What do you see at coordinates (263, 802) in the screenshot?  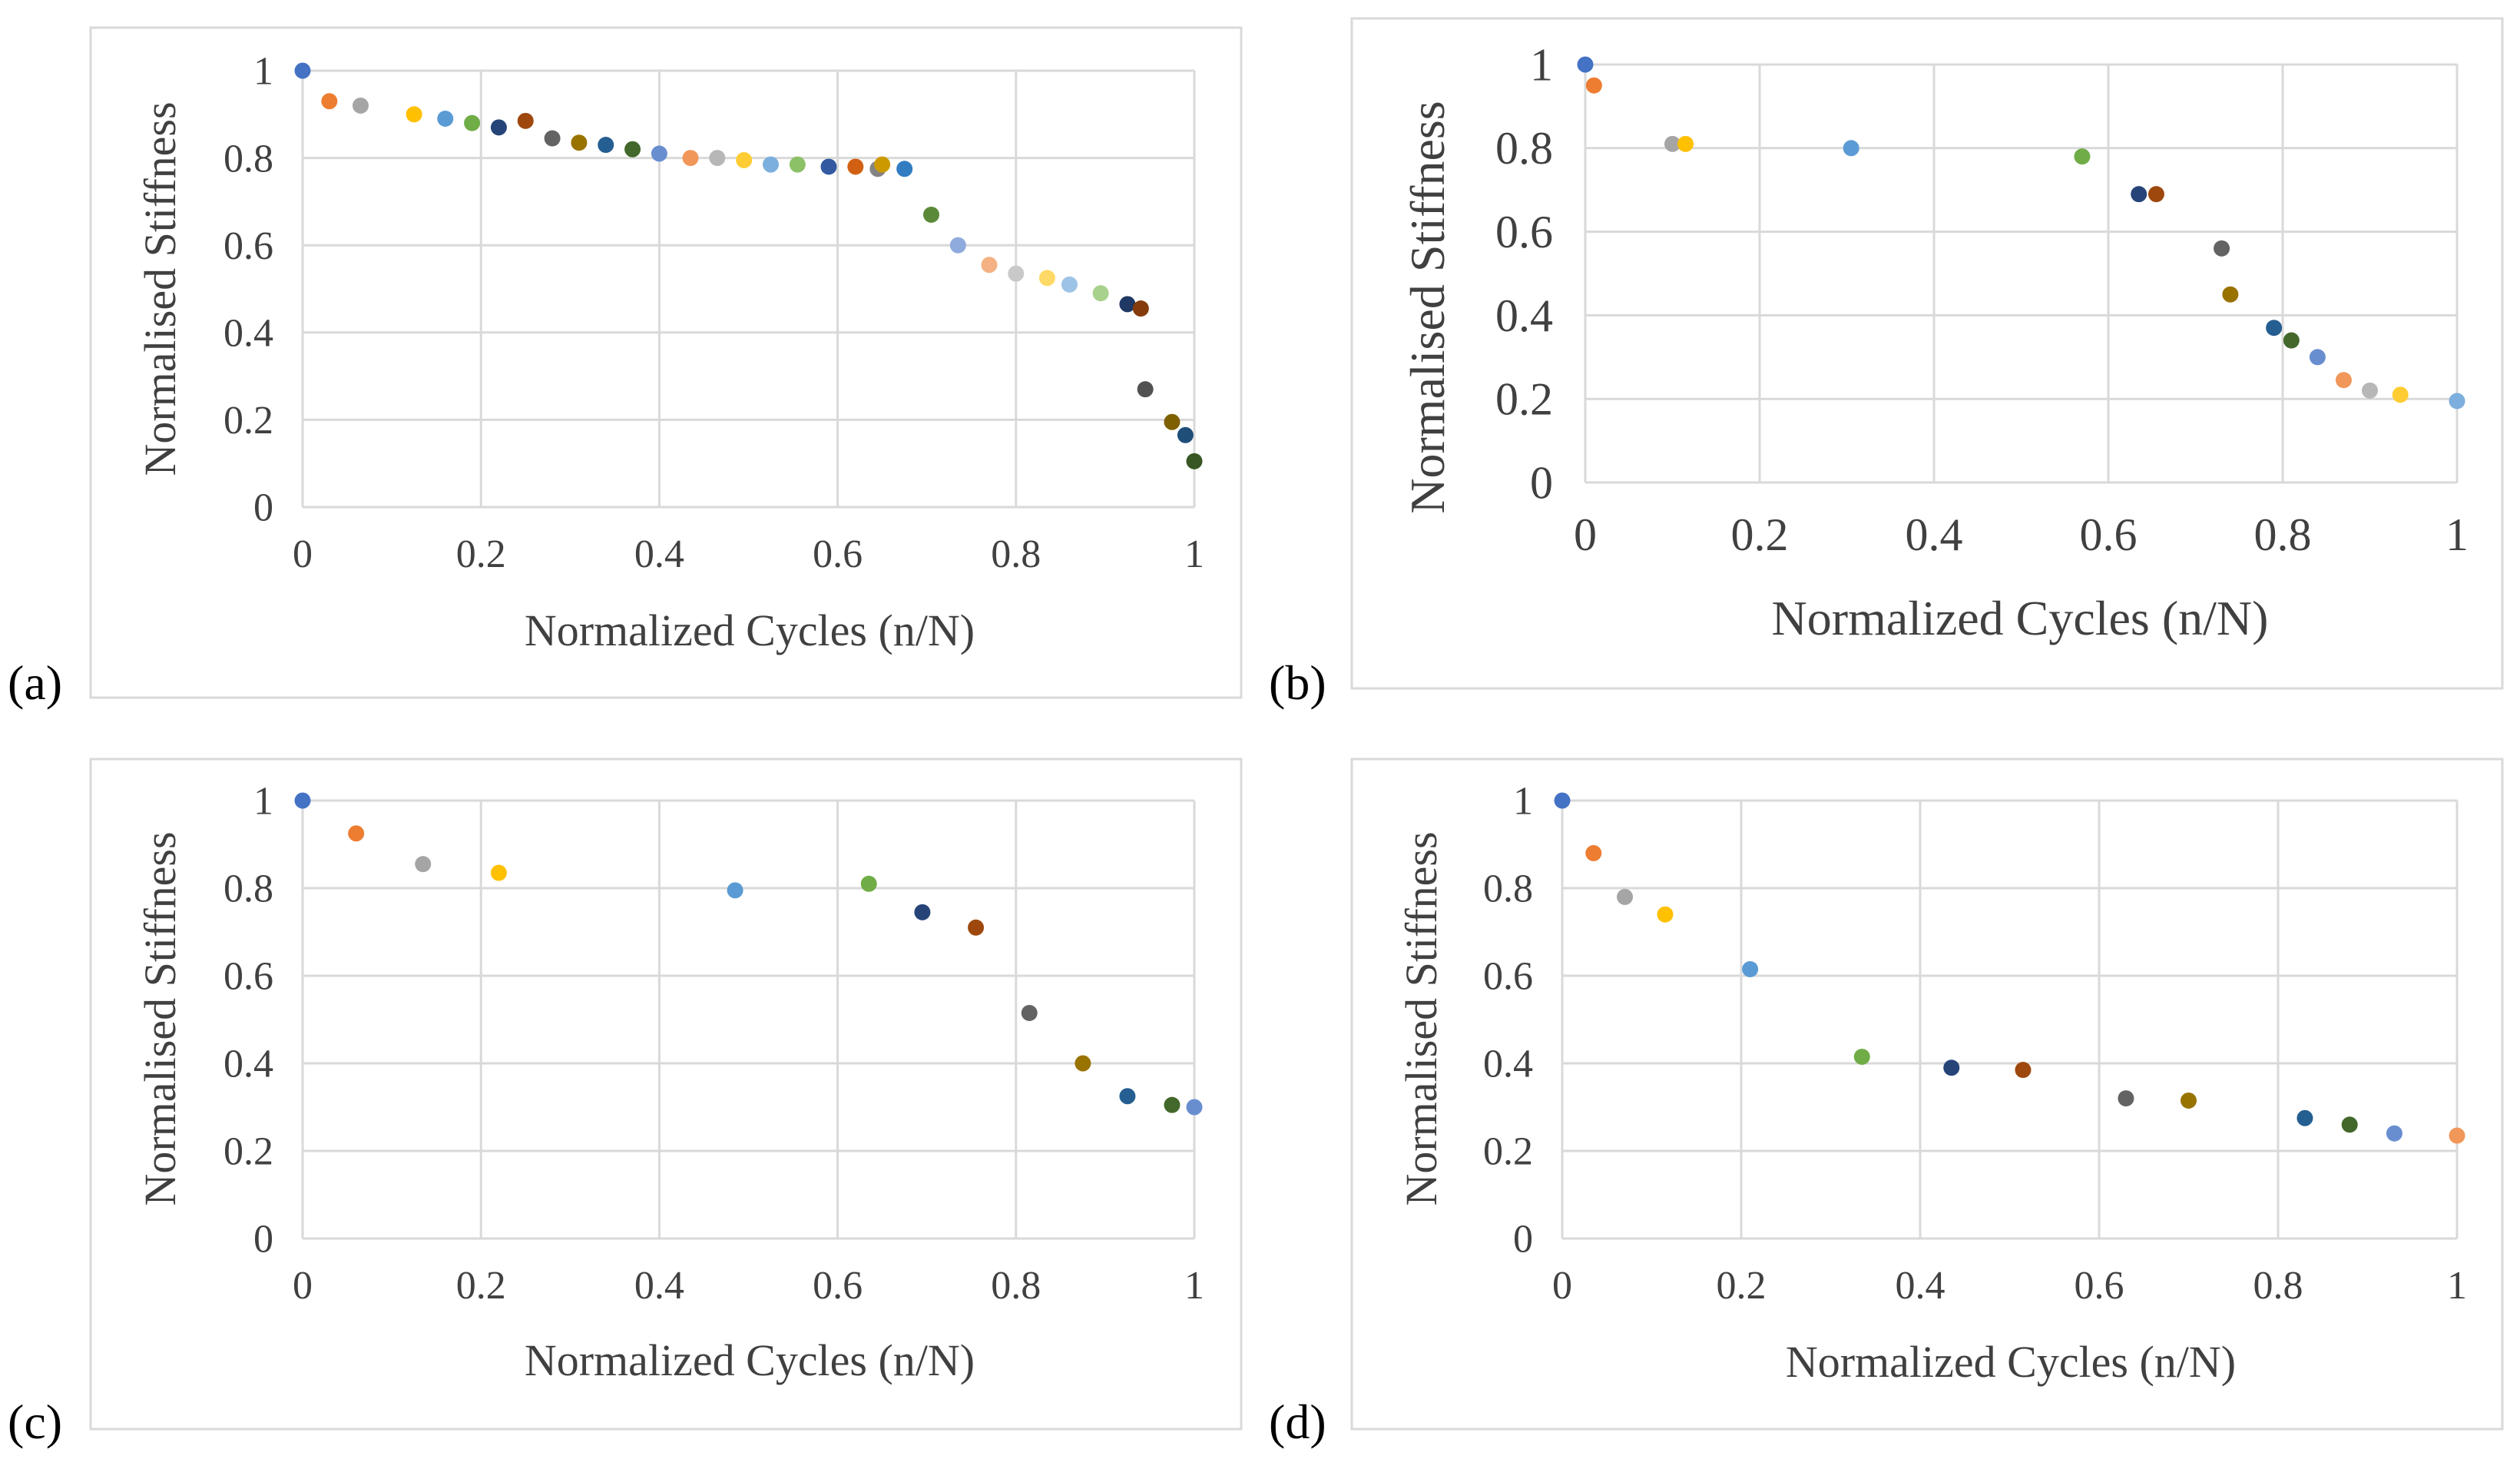 I see `panel-c-y-tick-label: 1` at bounding box center [263, 802].